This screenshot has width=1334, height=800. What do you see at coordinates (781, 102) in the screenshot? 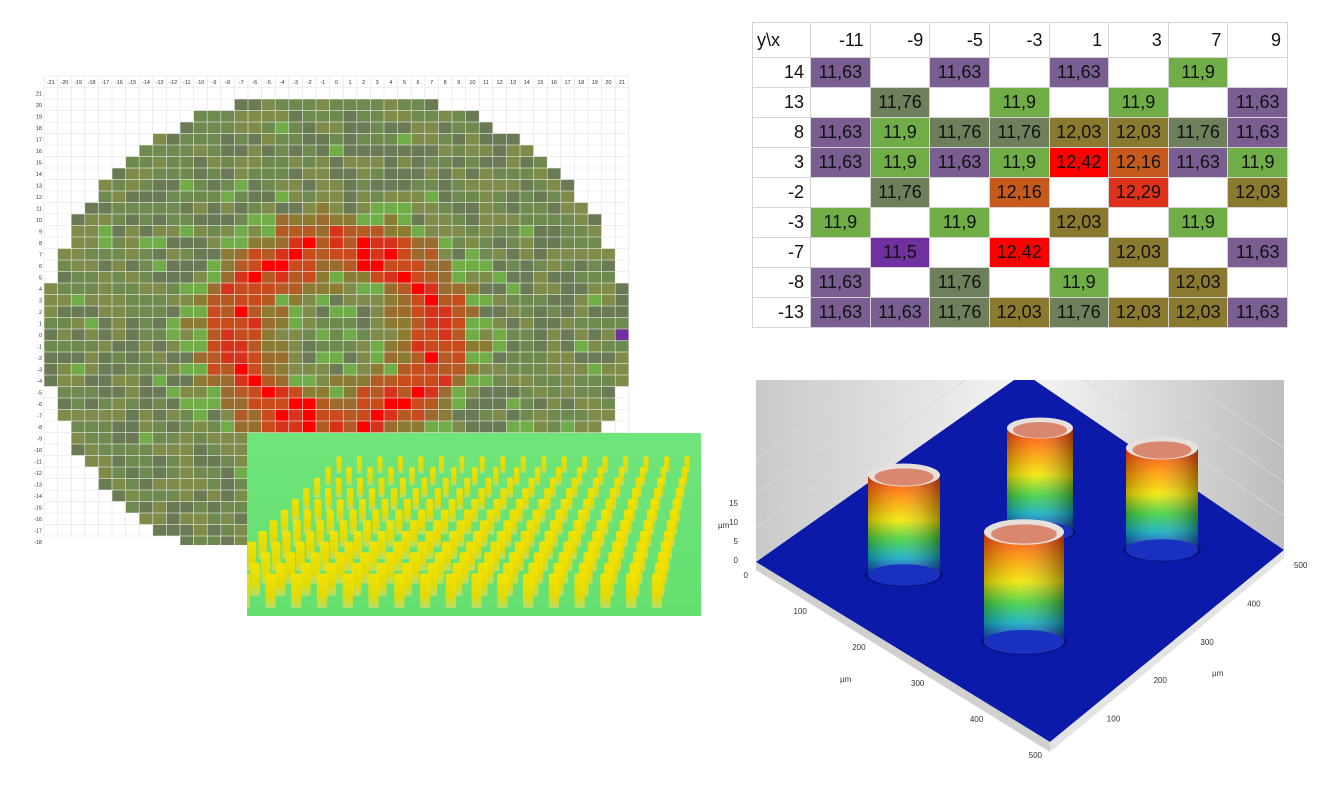
I see `row-header: 13` at bounding box center [781, 102].